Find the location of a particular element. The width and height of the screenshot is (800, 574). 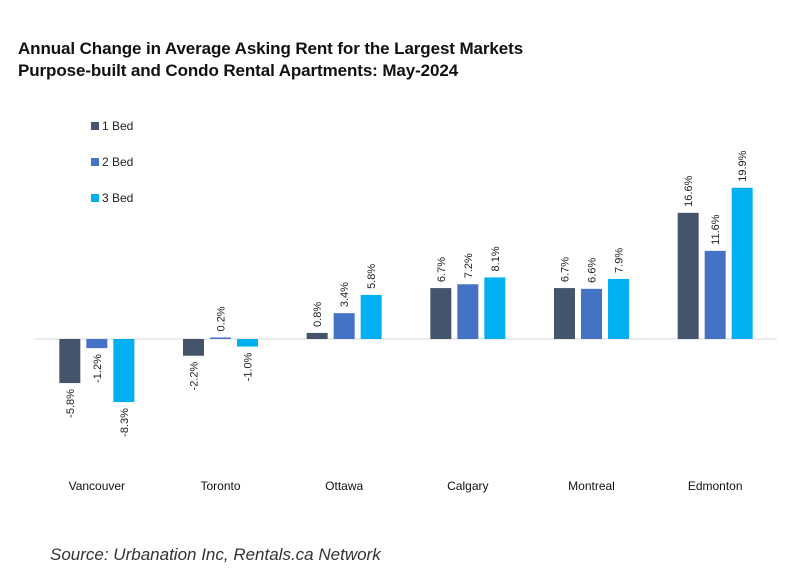

data-label-ottawa-3: 5.8% is located at coordinates (372, 276).